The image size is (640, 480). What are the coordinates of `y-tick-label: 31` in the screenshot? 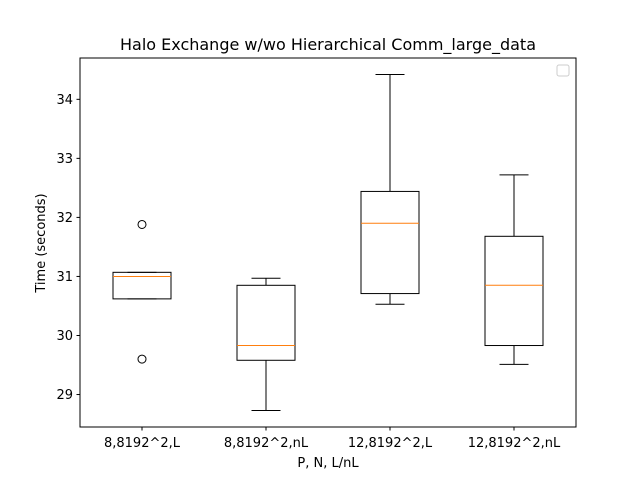 It's located at (64, 277).